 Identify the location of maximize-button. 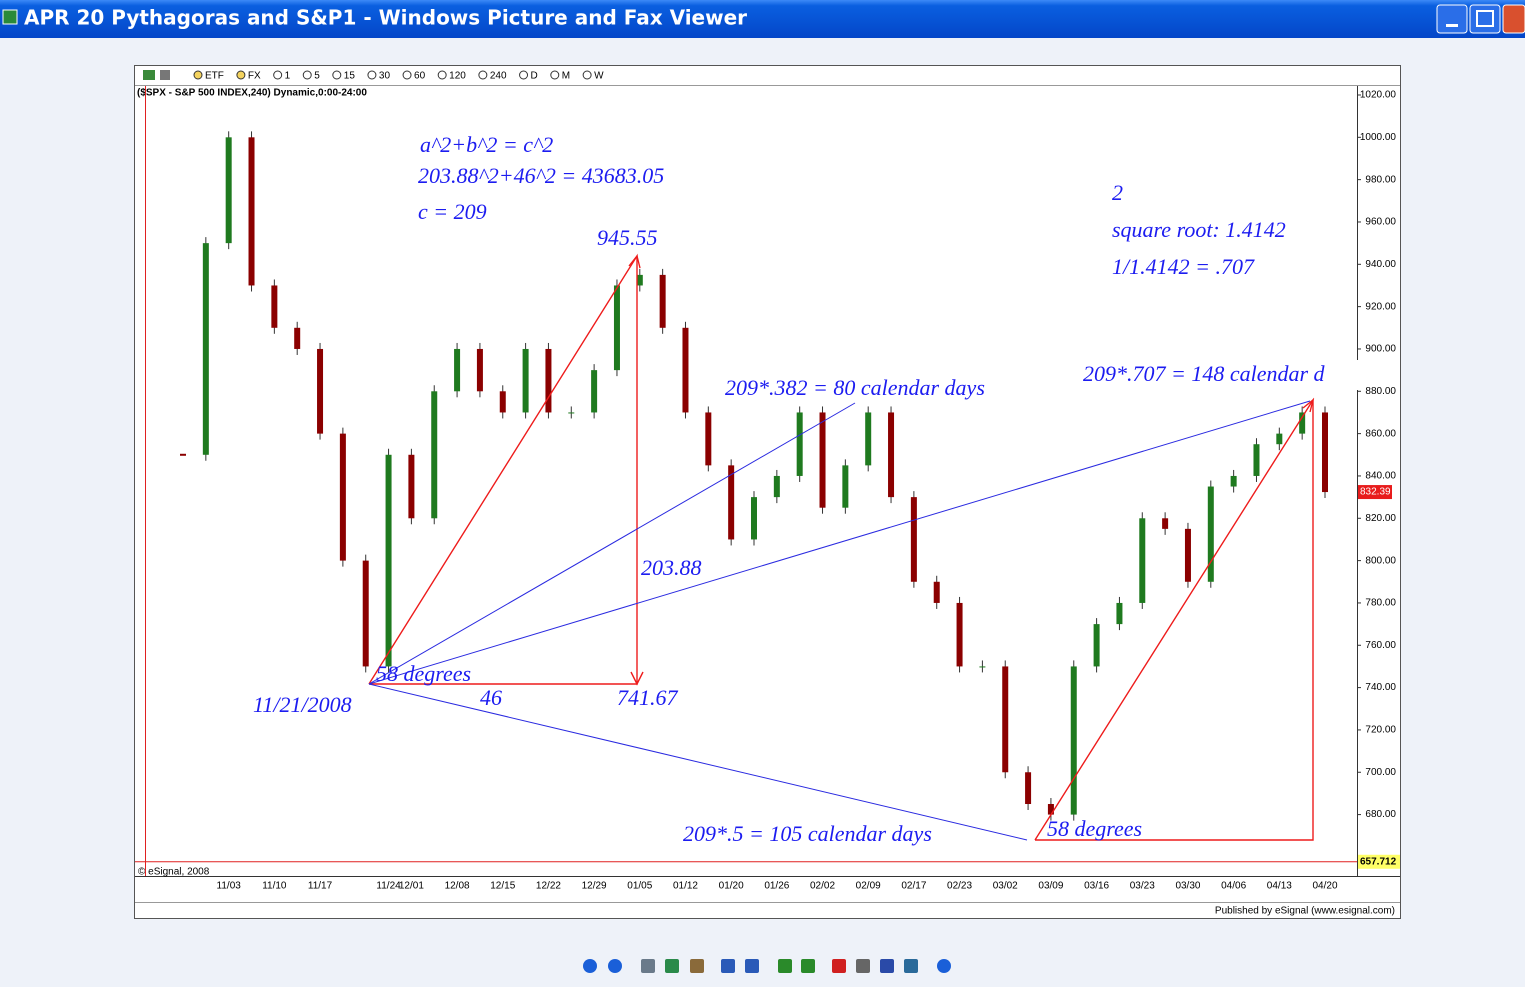
(1485, 19).